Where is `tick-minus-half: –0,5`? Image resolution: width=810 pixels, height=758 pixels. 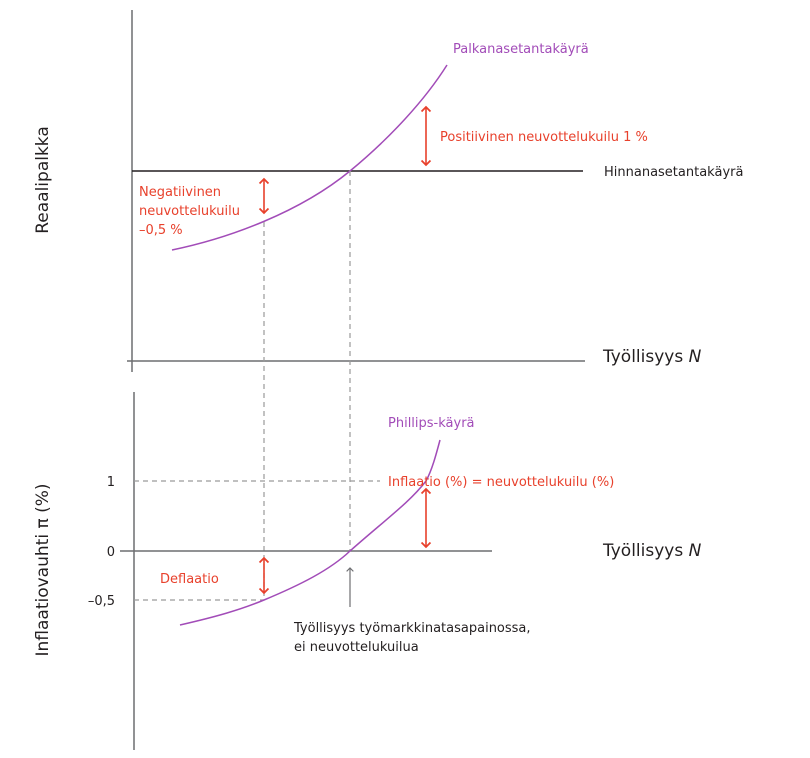
tick-minus-half: –0,5 is located at coordinates (101, 601).